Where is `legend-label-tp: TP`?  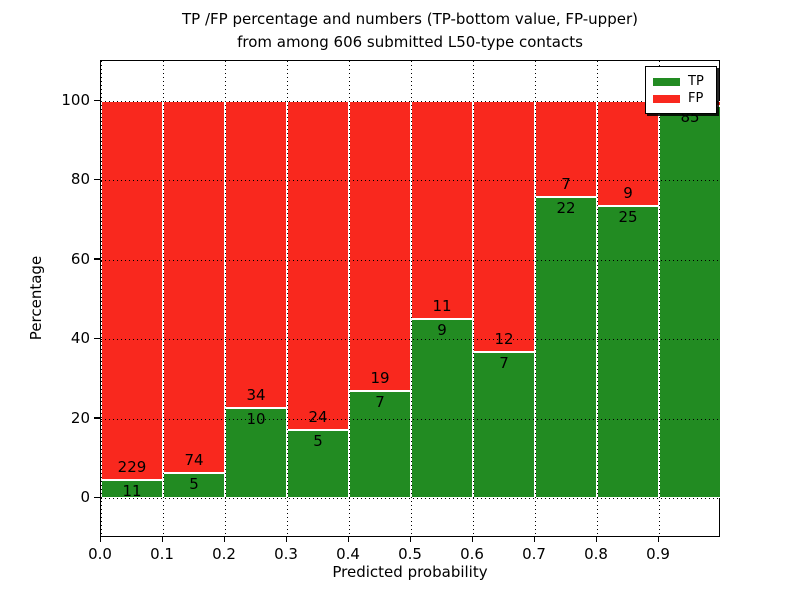 legend-label-tp: TP is located at coordinates (696, 81).